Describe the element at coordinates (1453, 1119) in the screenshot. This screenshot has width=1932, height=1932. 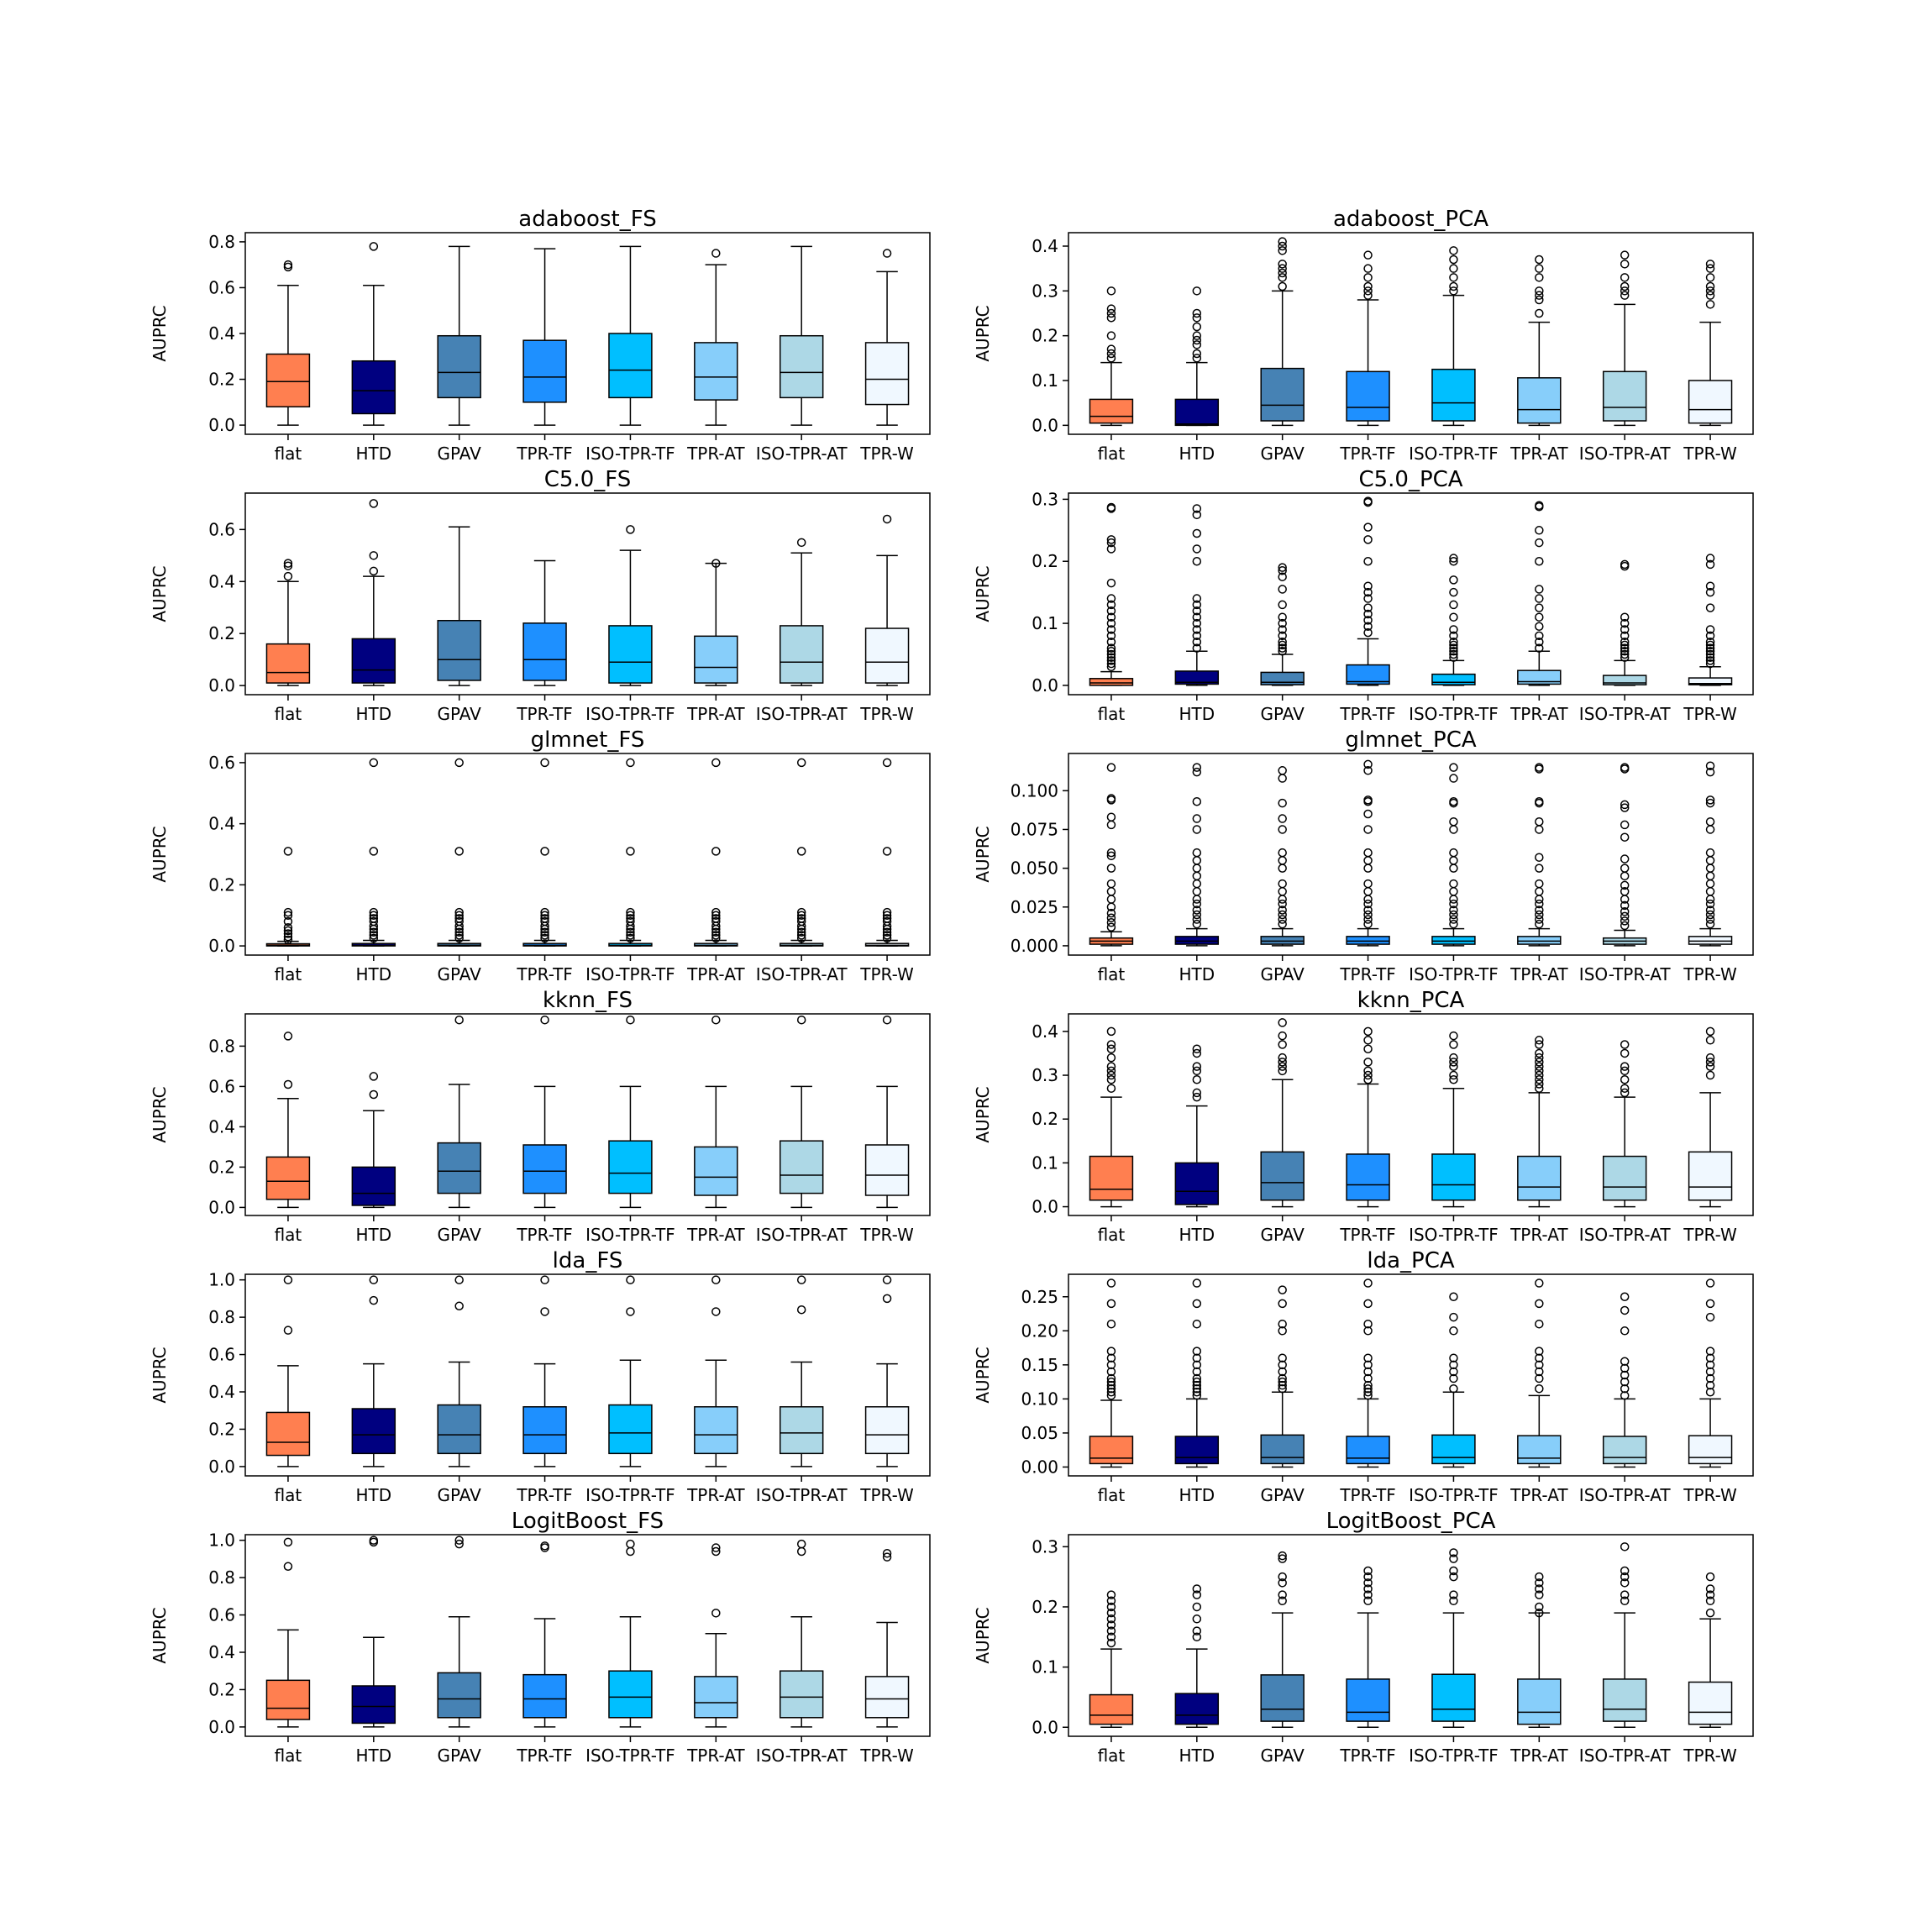
I see `box-ISO-TPR-TF` at that location.